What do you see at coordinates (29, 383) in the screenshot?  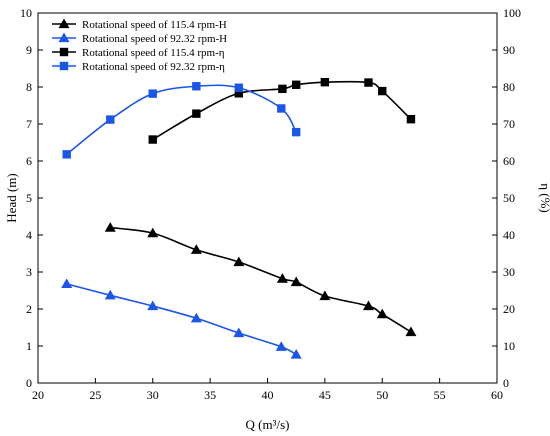 I see `y-left-tick-label: 0` at bounding box center [29, 383].